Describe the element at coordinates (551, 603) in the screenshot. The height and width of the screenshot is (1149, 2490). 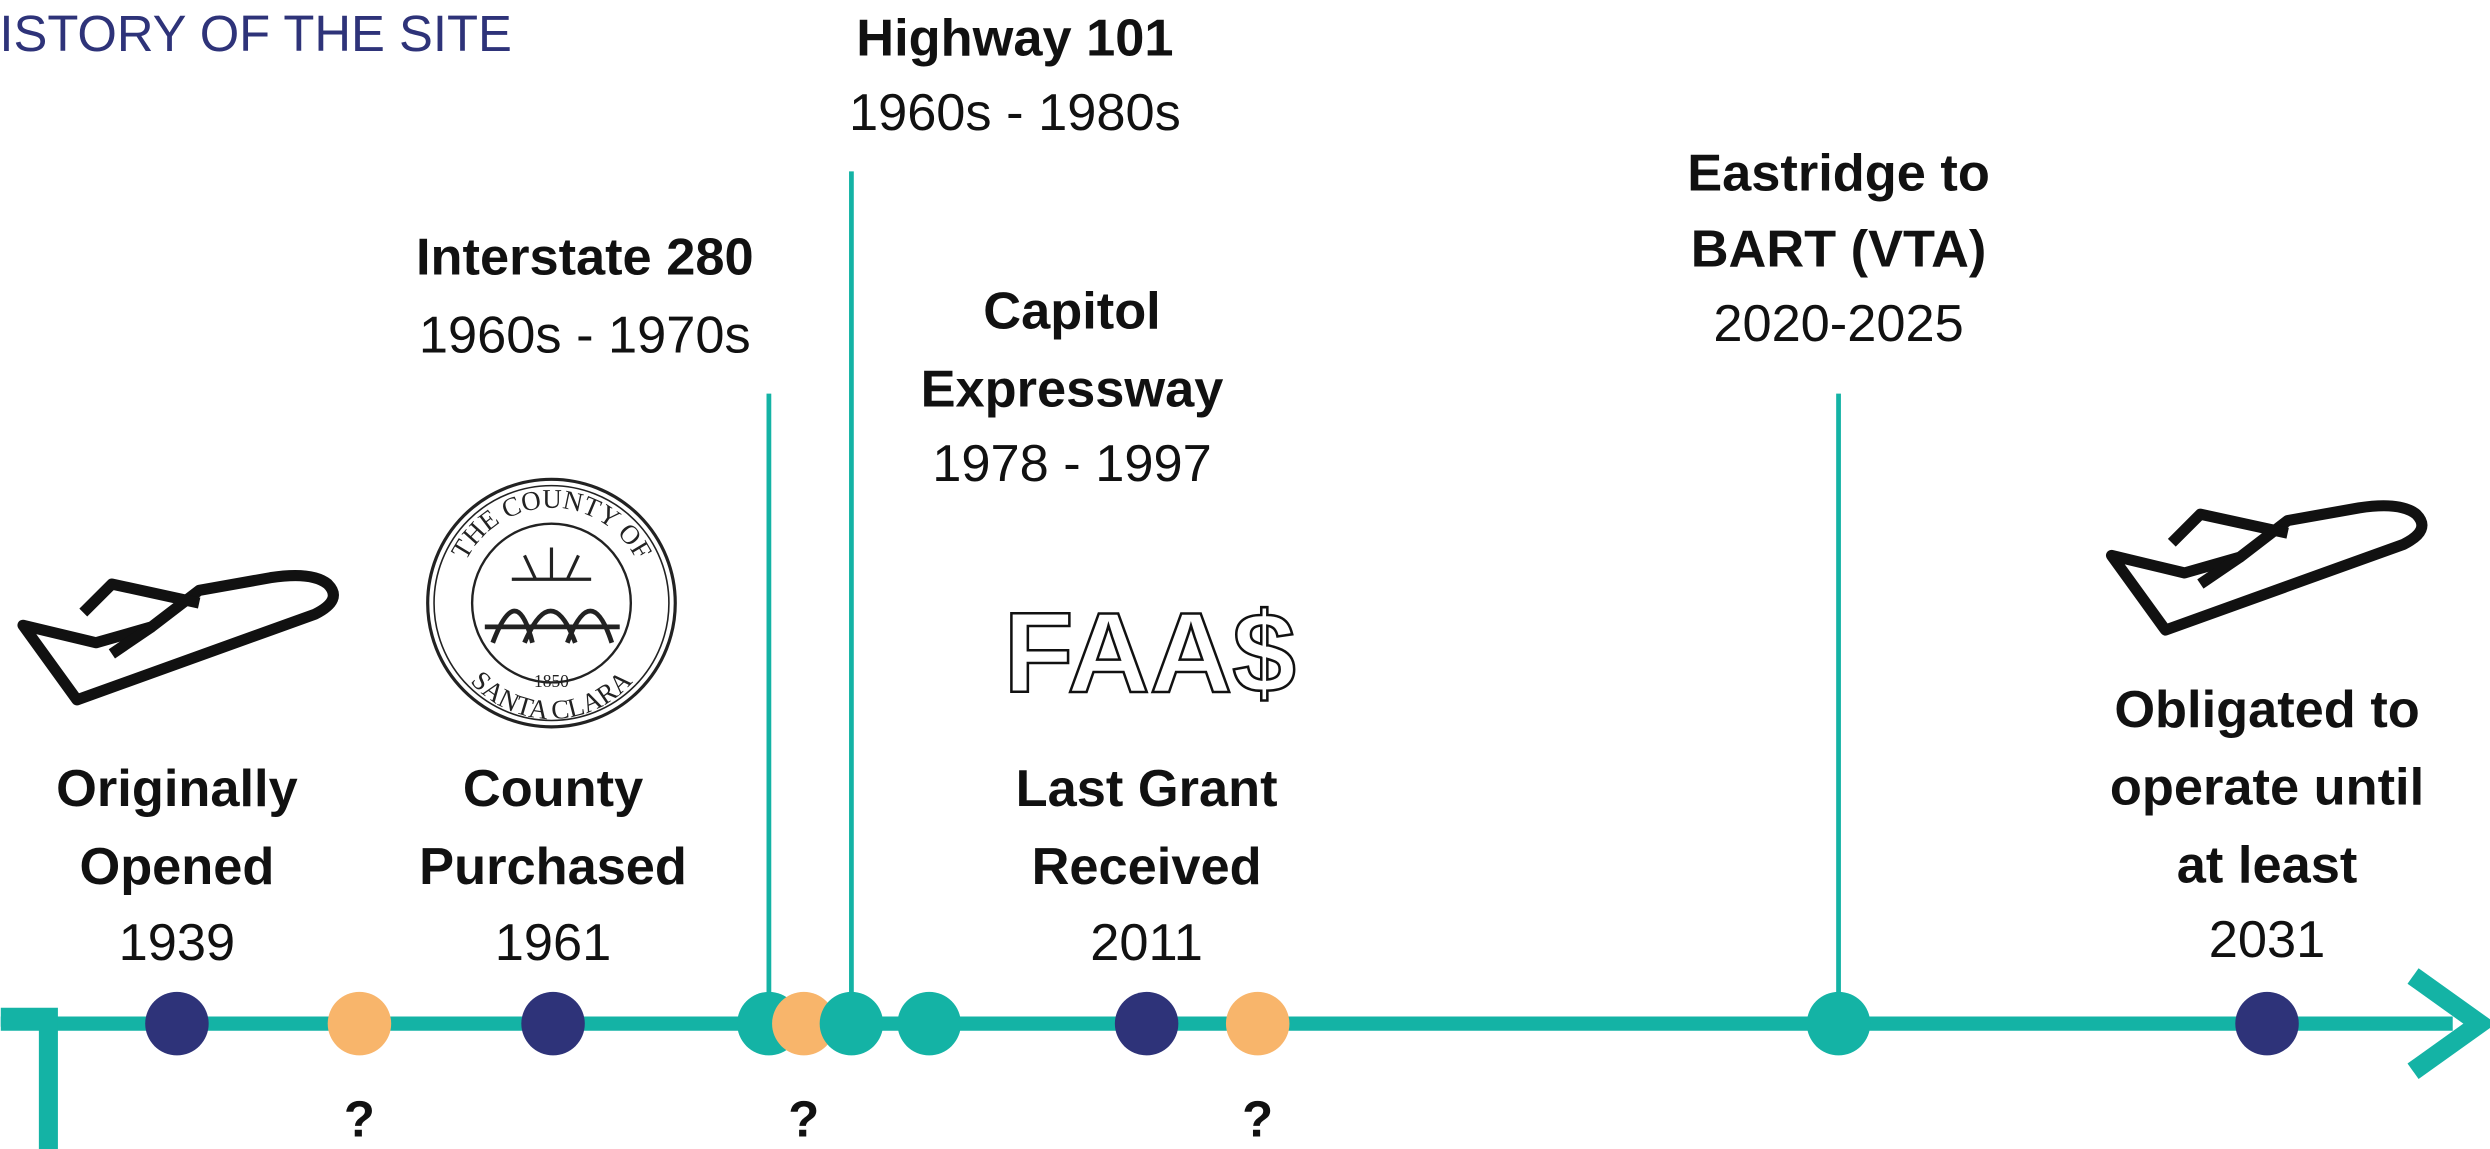
I see `county-seal: THE COUNTY OF SANTA CLARA 1850` at that location.